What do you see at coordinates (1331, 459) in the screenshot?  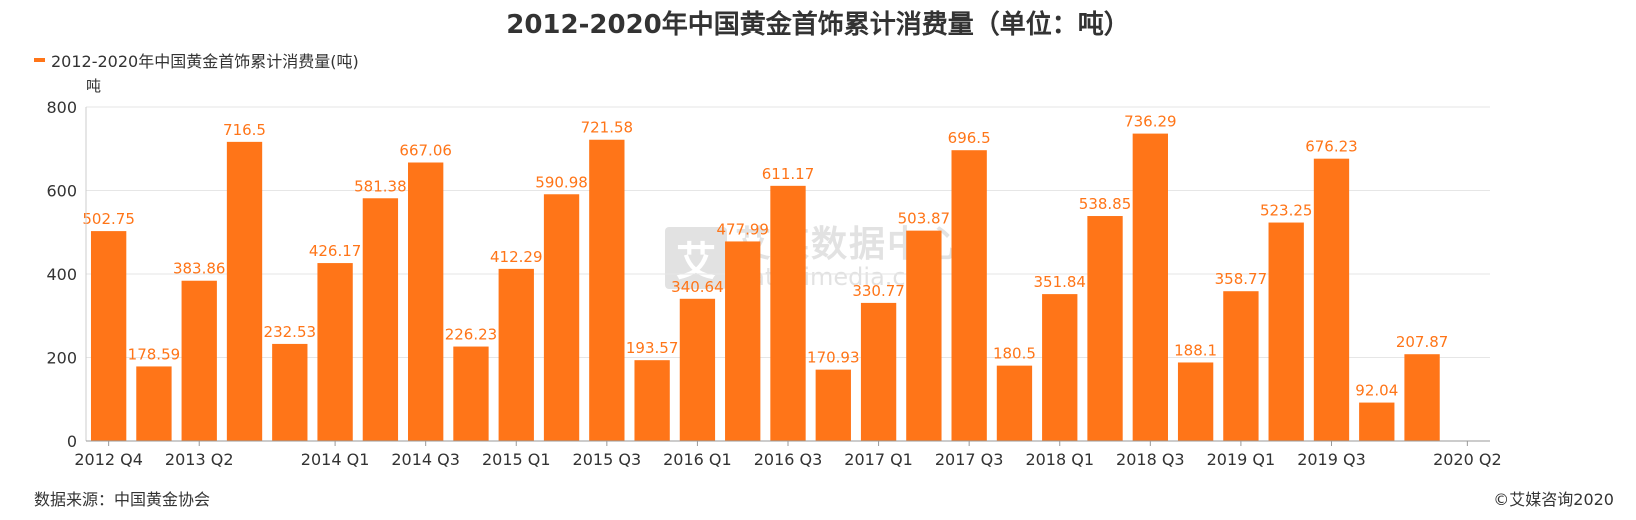 I see `x-tick-label: 2019 Q3` at bounding box center [1331, 459].